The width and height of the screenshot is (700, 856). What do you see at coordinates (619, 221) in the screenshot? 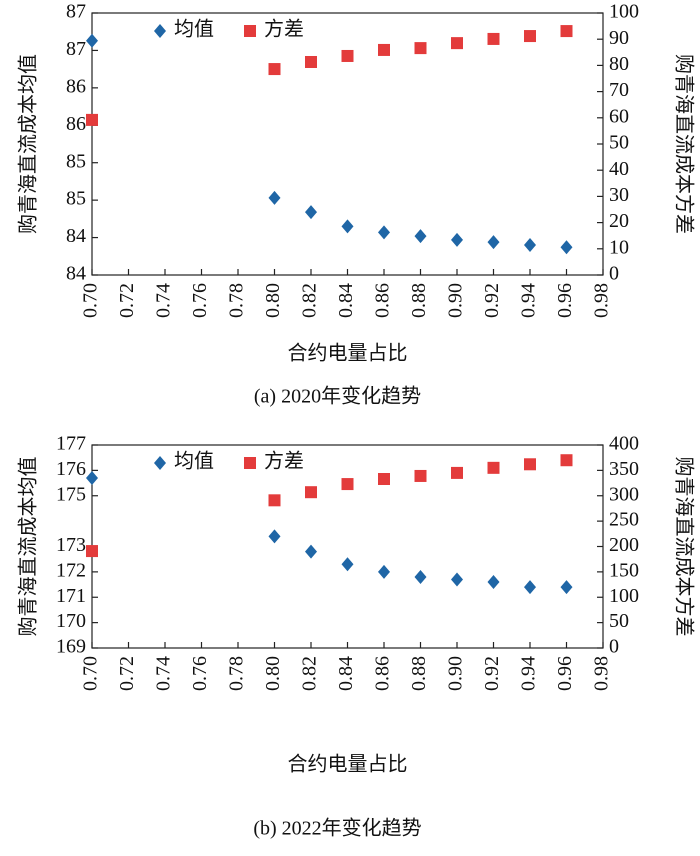
I see `y2-tick-label: 20` at bounding box center [619, 221].